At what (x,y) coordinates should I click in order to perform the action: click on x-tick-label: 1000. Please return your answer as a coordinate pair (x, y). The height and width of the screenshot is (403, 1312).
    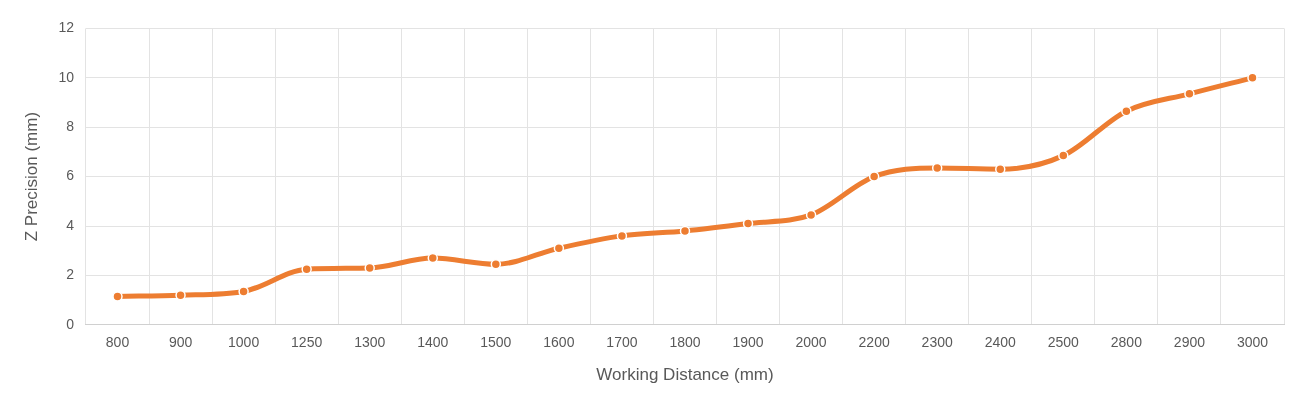
    Looking at the image, I should click on (244, 342).